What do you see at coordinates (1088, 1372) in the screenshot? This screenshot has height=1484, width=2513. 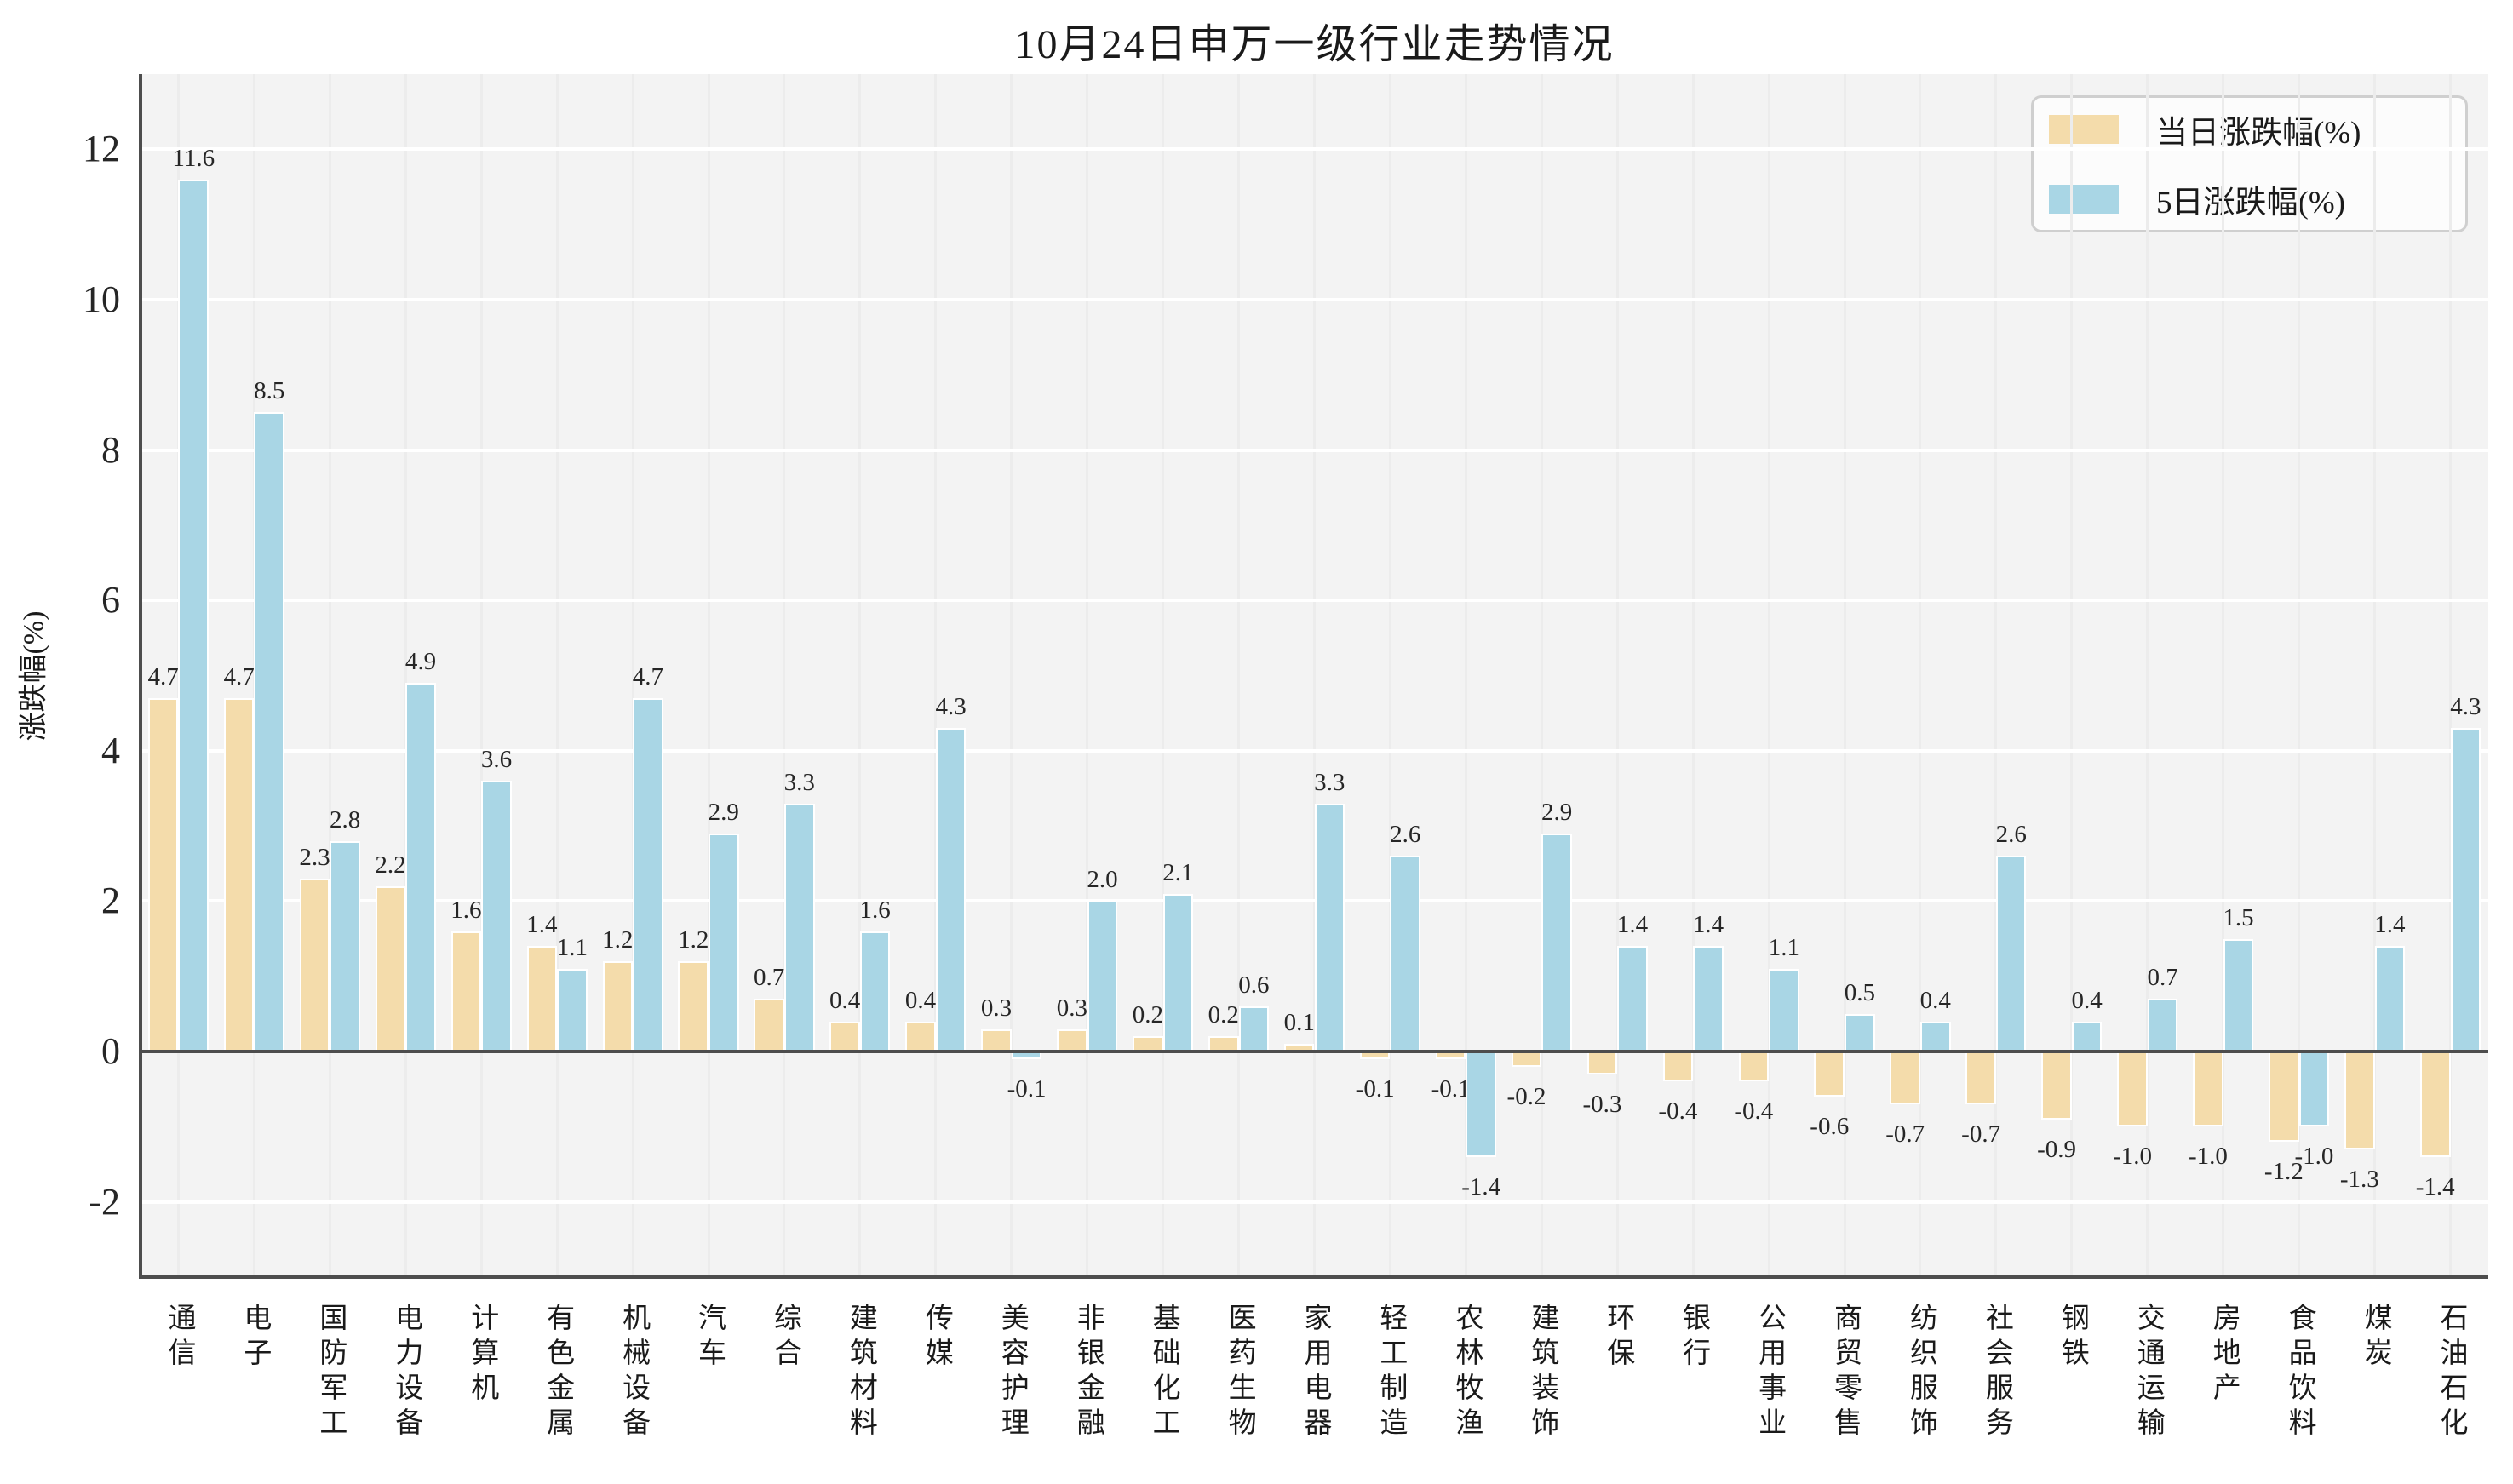 I see `x-tick-label: 非银金融` at bounding box center [1088, 1372].